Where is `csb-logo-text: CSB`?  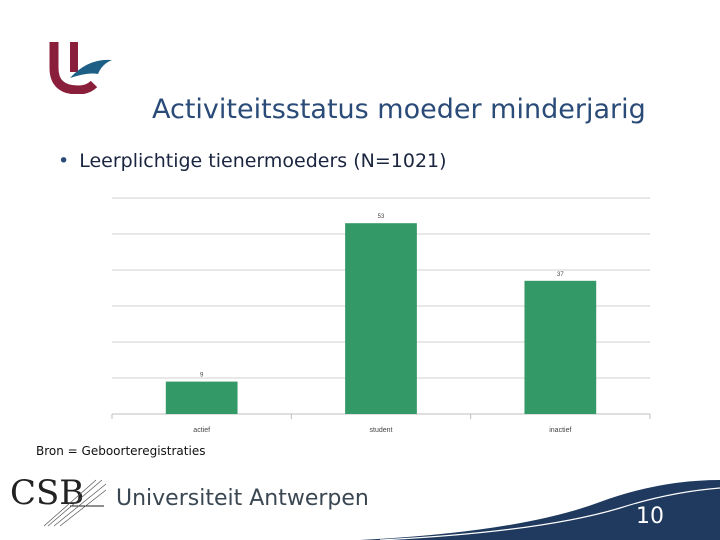
csb-logo-text: CSB is located at coordinates (47, 493).